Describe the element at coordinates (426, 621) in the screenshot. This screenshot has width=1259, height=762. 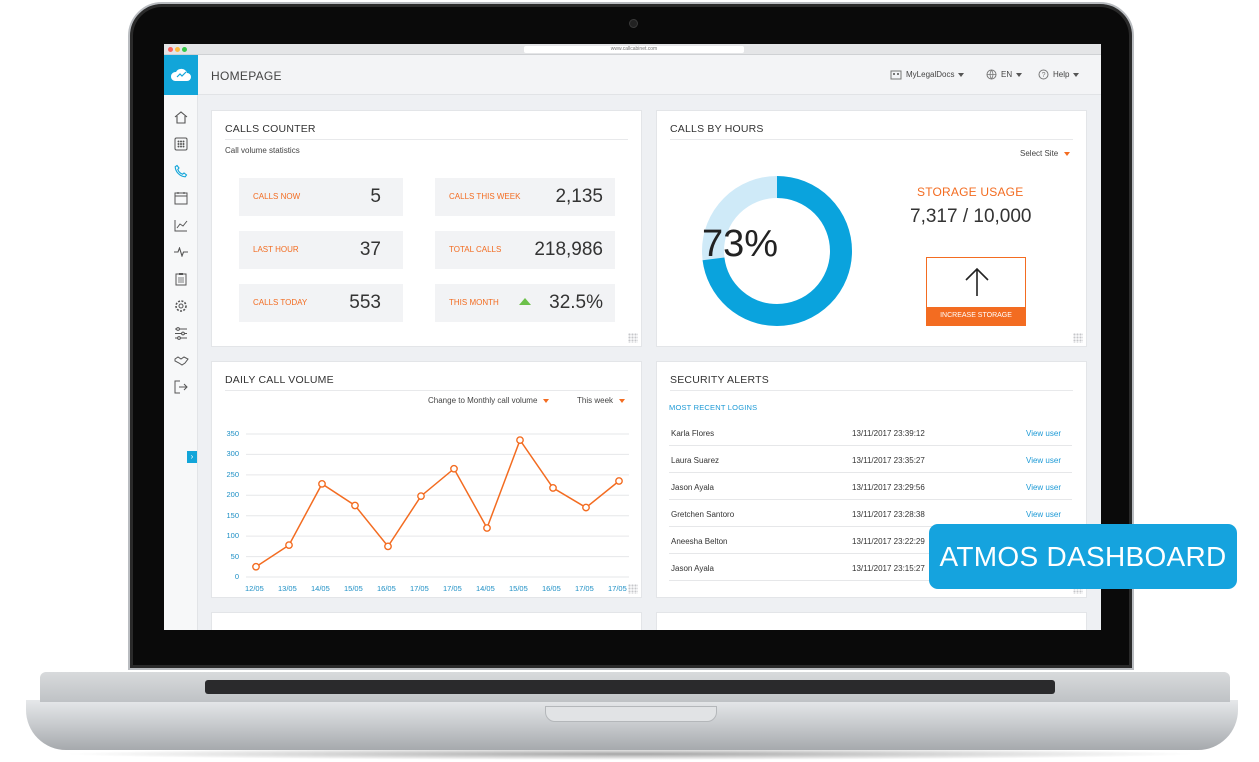
I see `next-card-left` at that location.